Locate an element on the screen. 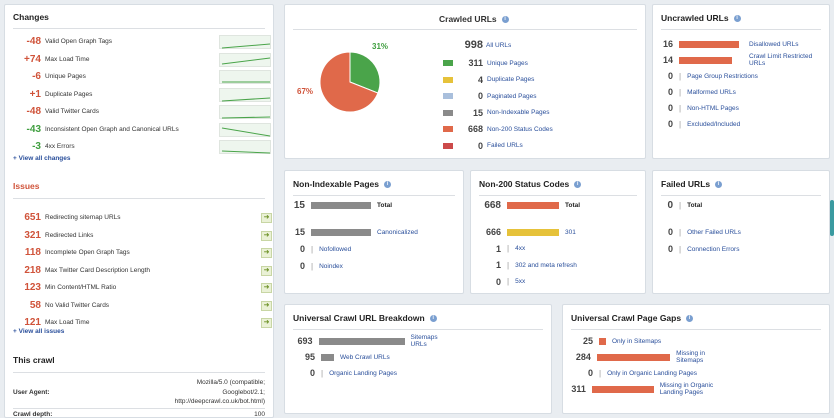  issue-row: 651 Redirecting sitemap URLs ➜ is located at coordinates (145, 218).